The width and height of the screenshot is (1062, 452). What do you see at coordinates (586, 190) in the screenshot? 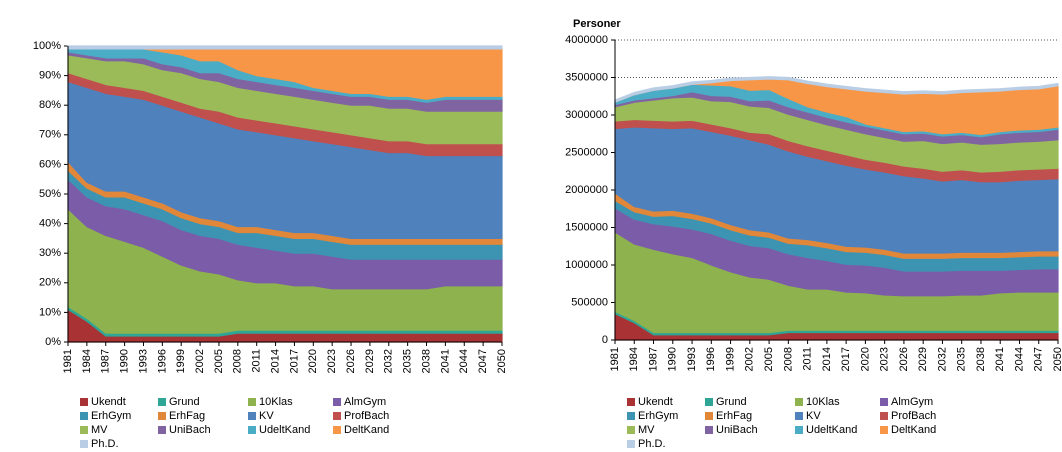
I see `y-tick-label: 2000000` at bounding box center [586, 190].